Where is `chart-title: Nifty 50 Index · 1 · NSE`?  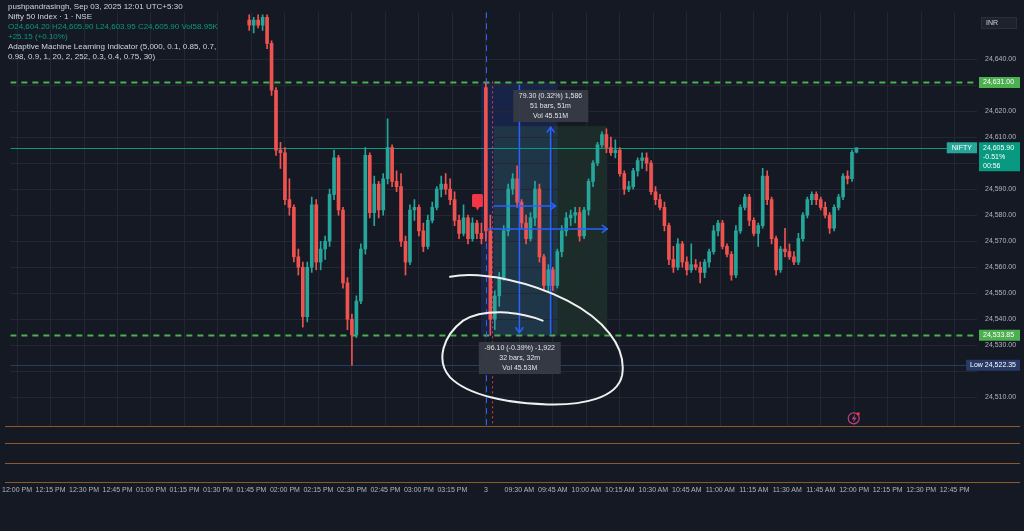 chart-title: Nifty 50 Index · 1 · NSE is located at coordinates (51, 17).